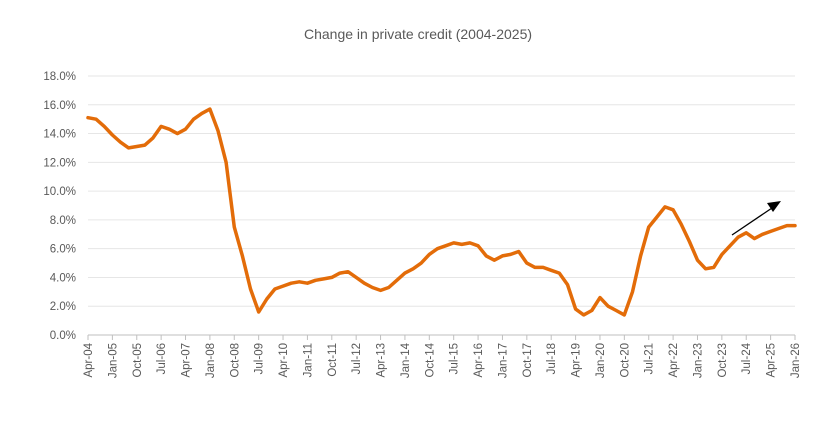  I want to click on x-tick-label: Jan-05, so click(113, 360).